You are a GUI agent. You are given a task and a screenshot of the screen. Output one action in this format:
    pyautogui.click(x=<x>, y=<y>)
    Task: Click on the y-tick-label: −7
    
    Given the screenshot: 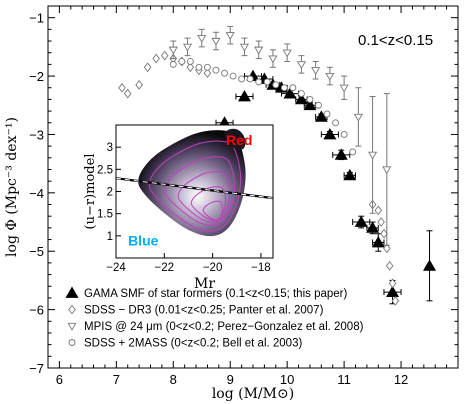 What is the action you would take?
    pyautogui.click(x=36, y=368)
    